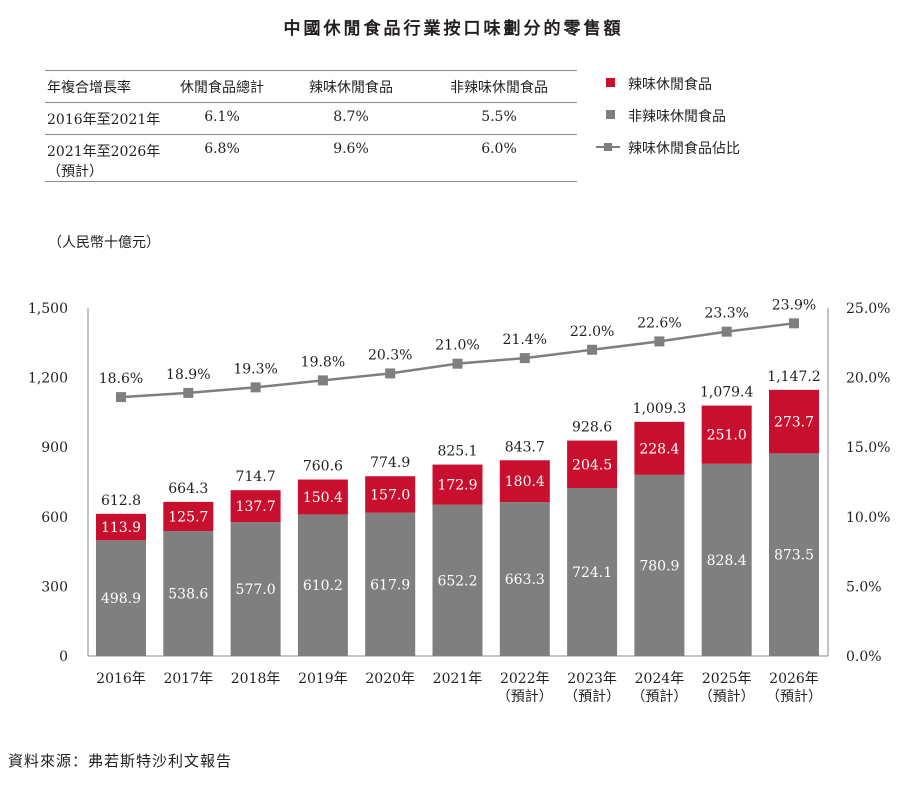 This screenshot has height=797, width=907. What do you see at coordinates (54, 518) in the screenshot?
I see `y-tick-label: 600` at bounding box center [54, 518].